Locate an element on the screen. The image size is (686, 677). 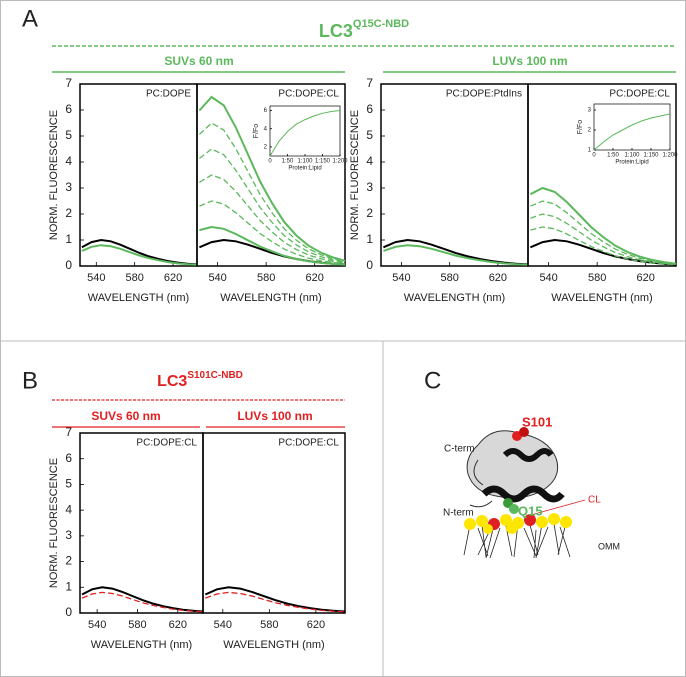
annotation: OMM is located at coordinates (609, 546).